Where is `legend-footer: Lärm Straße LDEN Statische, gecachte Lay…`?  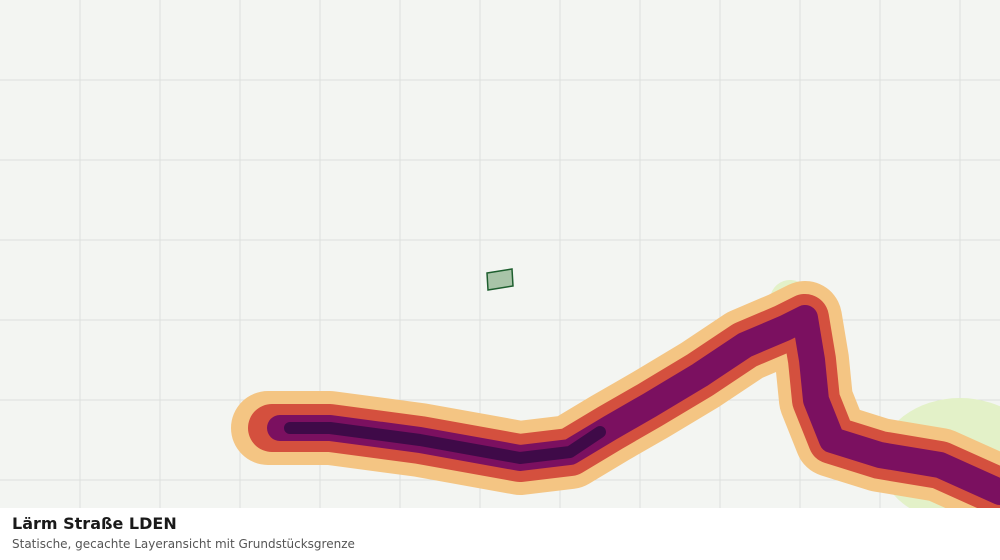
legend-footer: Lärm Straße LDEN Statische, gecachte Lay… is located at coordinates (500, 534).